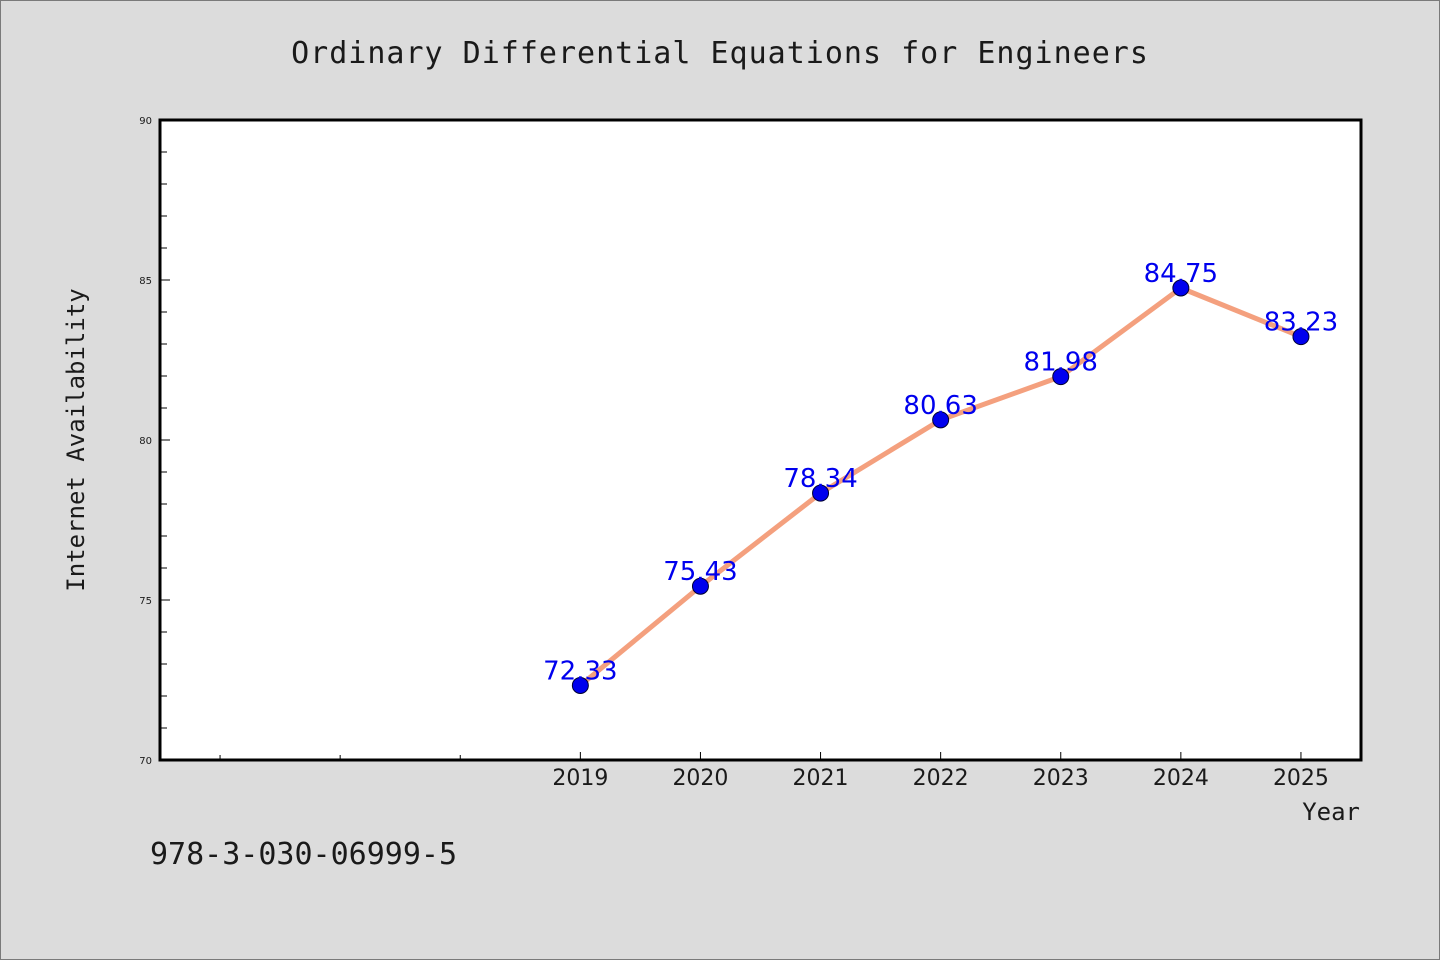 The width and height of the screenshot is (1440, 960). What do you see at coordinates (940, 406) in the screenshot?
I see `data-label: 80.63` at bounding box center [940, 406].